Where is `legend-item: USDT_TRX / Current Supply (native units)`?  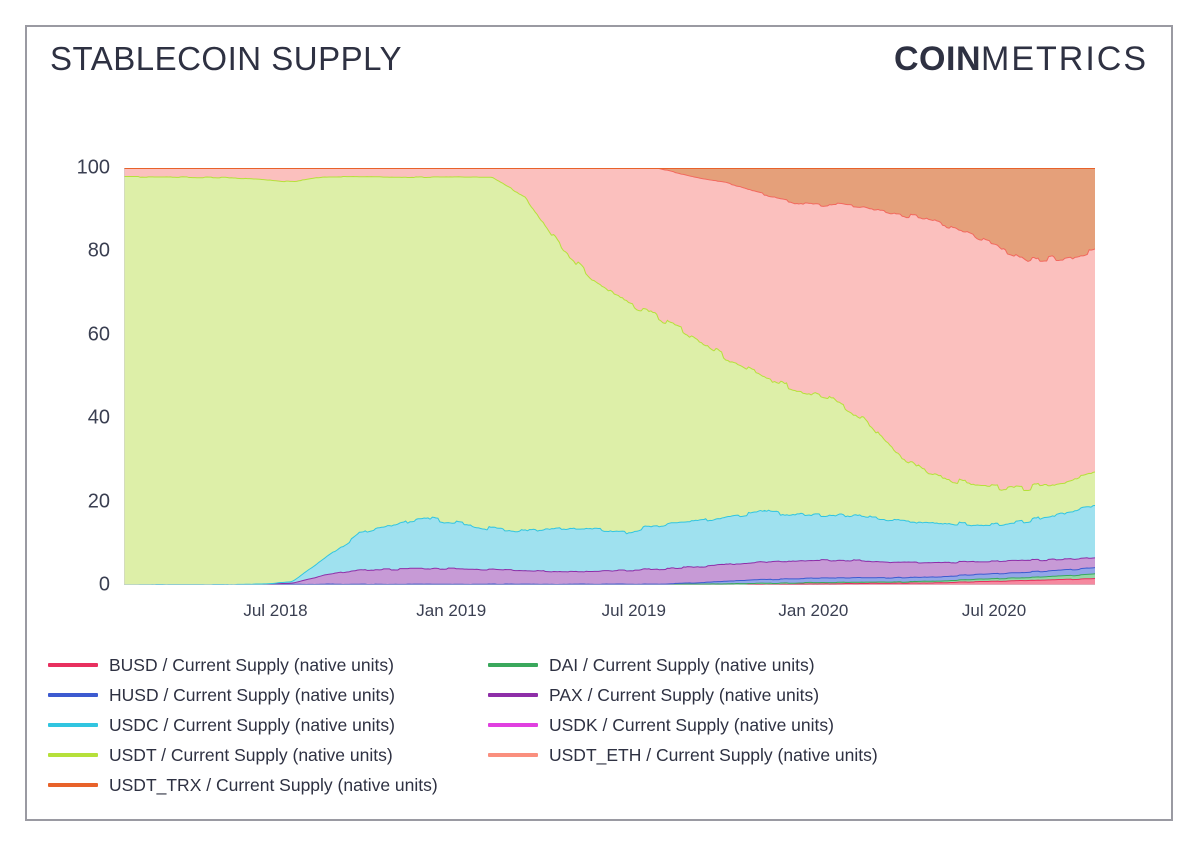 legend-item: USDT_TRX / Current Supply (native units) is located at coordinates (268, 785).